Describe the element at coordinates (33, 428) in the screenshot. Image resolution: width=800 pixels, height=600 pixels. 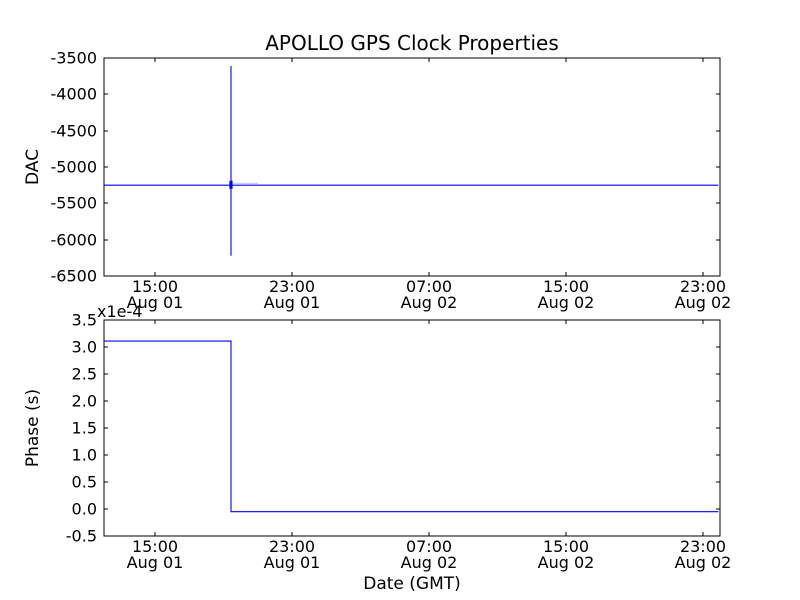
I see `y-axis-label-phase: Phase (s)` at that location.